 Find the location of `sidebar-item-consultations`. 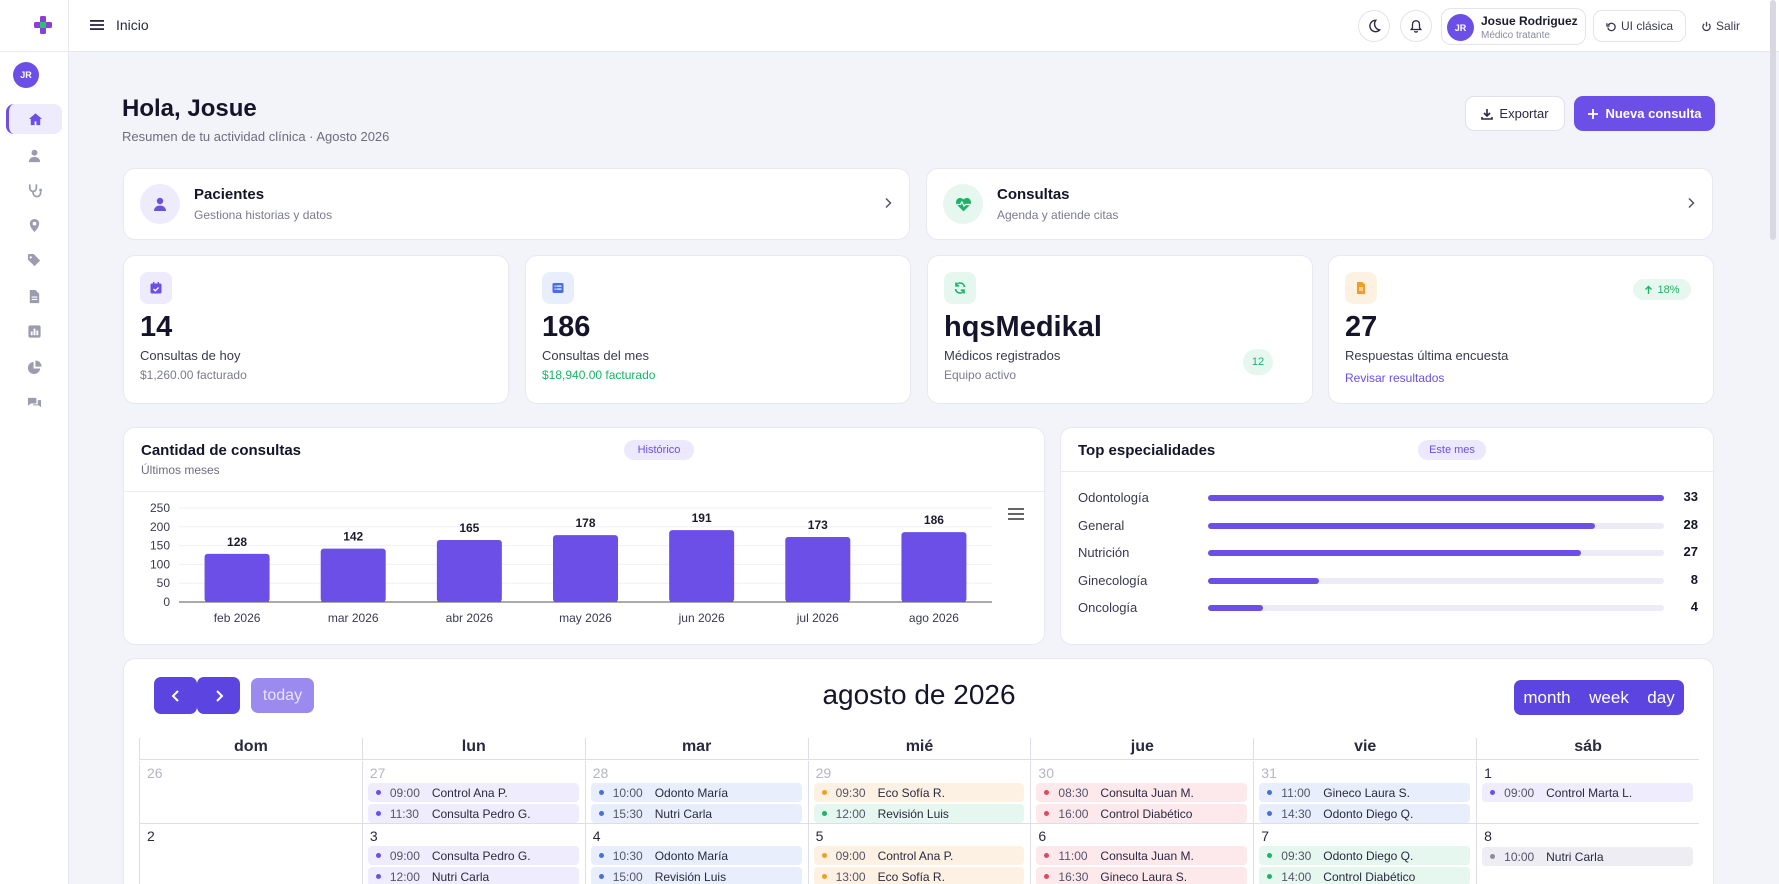

sidebar-item-consultations is located at coordinates (34, 190).